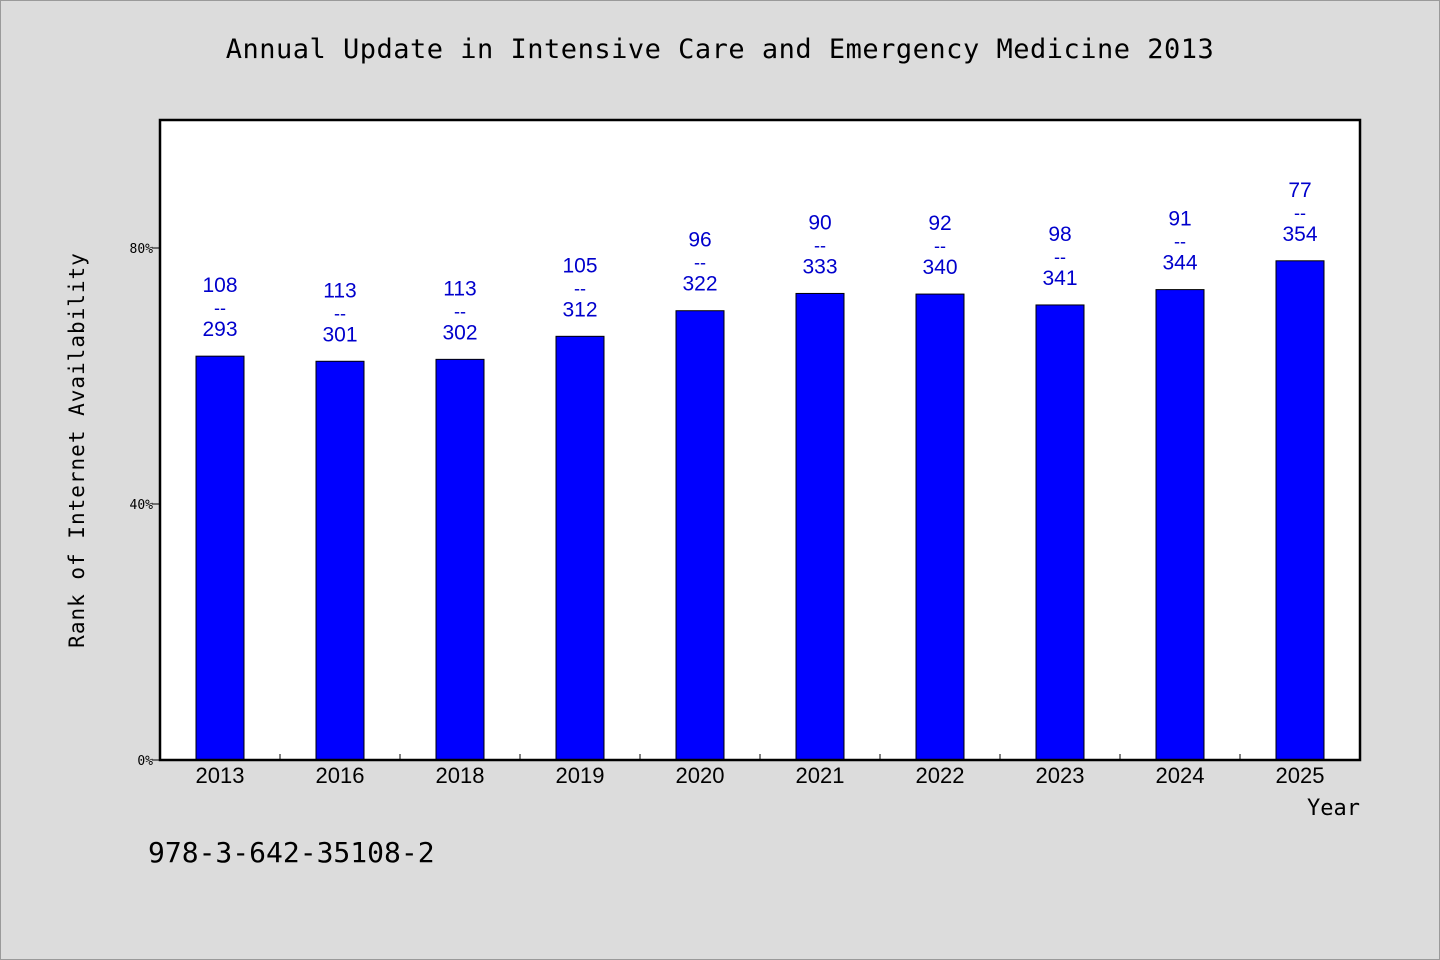 The image size is (1440, 960). I want to click on data-label-top: 98, so click(1059, 234).